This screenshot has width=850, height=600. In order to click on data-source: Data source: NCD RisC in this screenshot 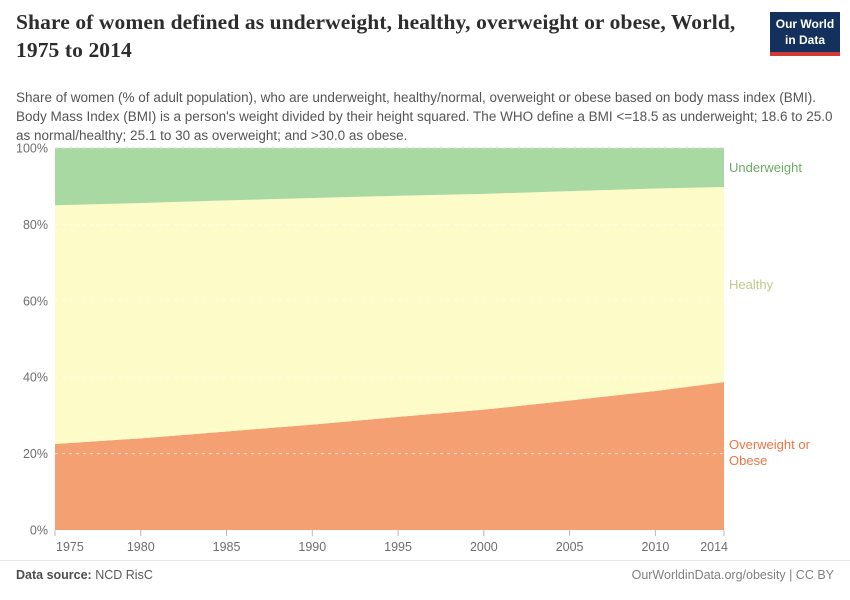, I will do `click(84, 575)`.